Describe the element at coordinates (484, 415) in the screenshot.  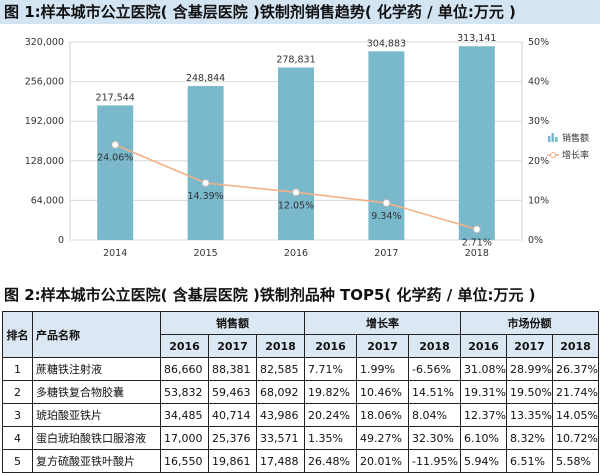
I see `share-cell: 12.37%` at that location.